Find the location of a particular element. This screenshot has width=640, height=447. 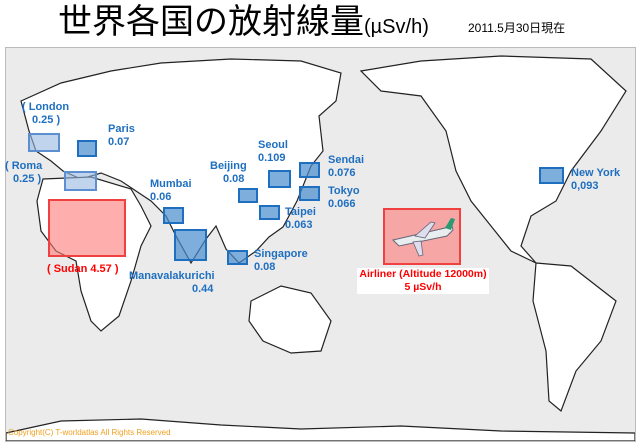

sudan-marker is located at coordinates (87, 228).